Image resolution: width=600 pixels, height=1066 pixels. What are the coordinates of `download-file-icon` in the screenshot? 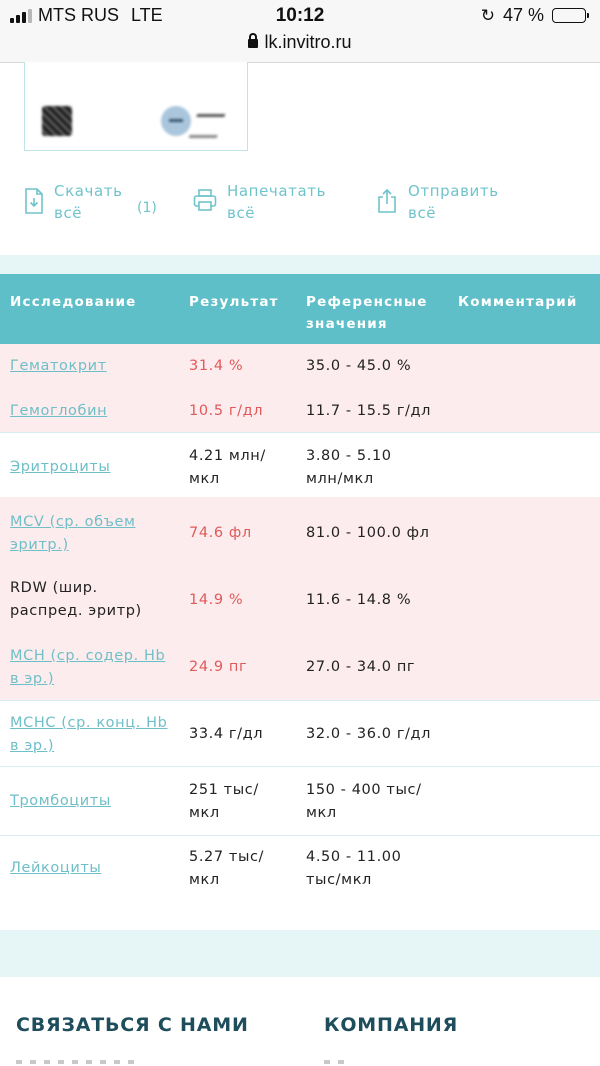 It's located at (34, 201).